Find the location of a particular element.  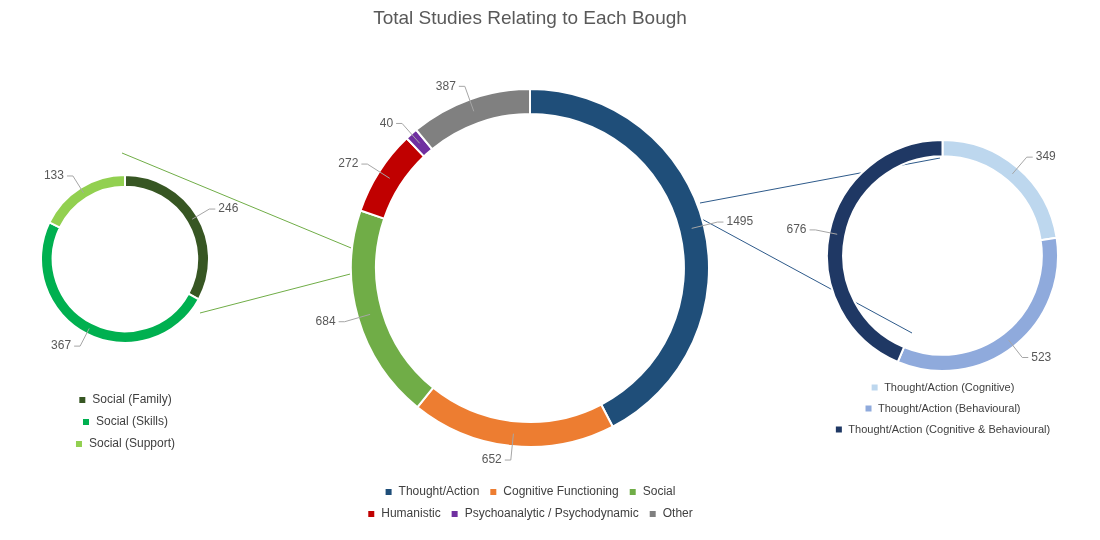

data-label: 523 is located at coordinates (1041, 356).